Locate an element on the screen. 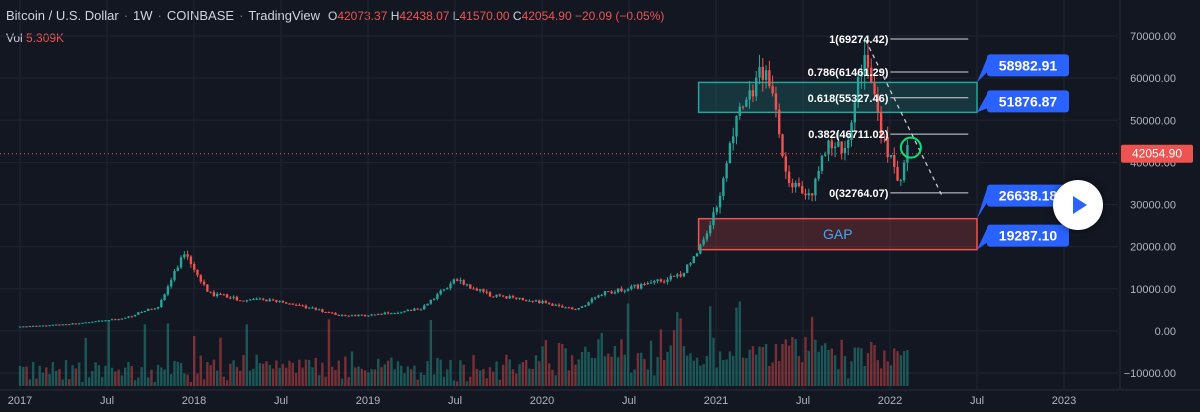 The image size is (1200, 412). y-tick-label: 30000.00 is located at coordinates (1153, 206).